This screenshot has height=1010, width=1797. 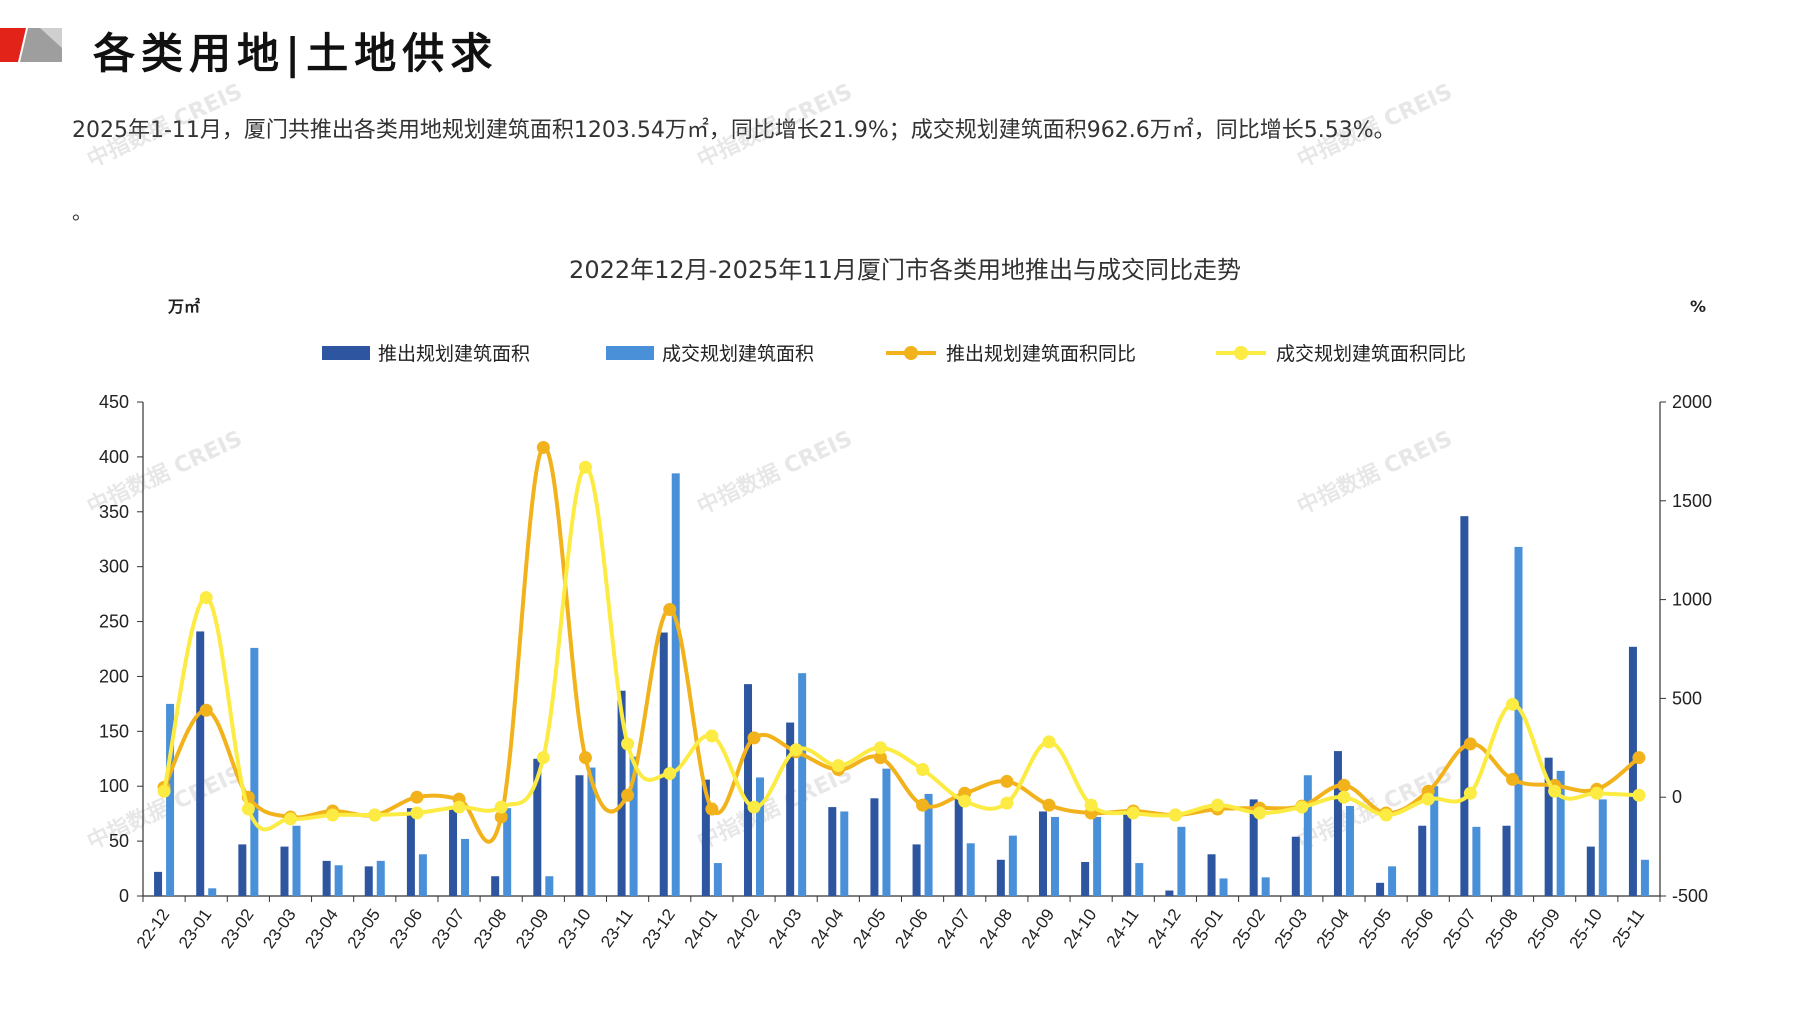 What do you see at coordinates (1241, 353) in the screenshot?
I see `legend-marker-deal-line` at bounding box center [1241, 353].